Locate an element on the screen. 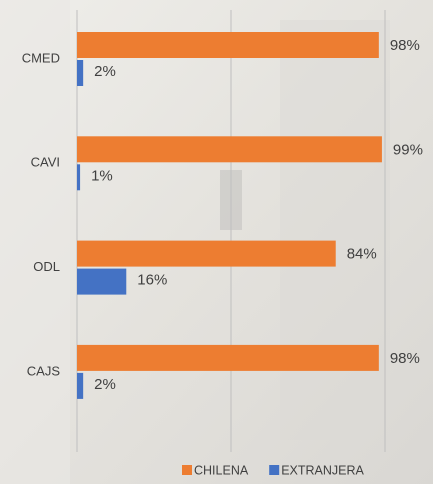 This screenshot has width=433, height=484. y-tick-label: CAJS is located at coordinates (44, 370).